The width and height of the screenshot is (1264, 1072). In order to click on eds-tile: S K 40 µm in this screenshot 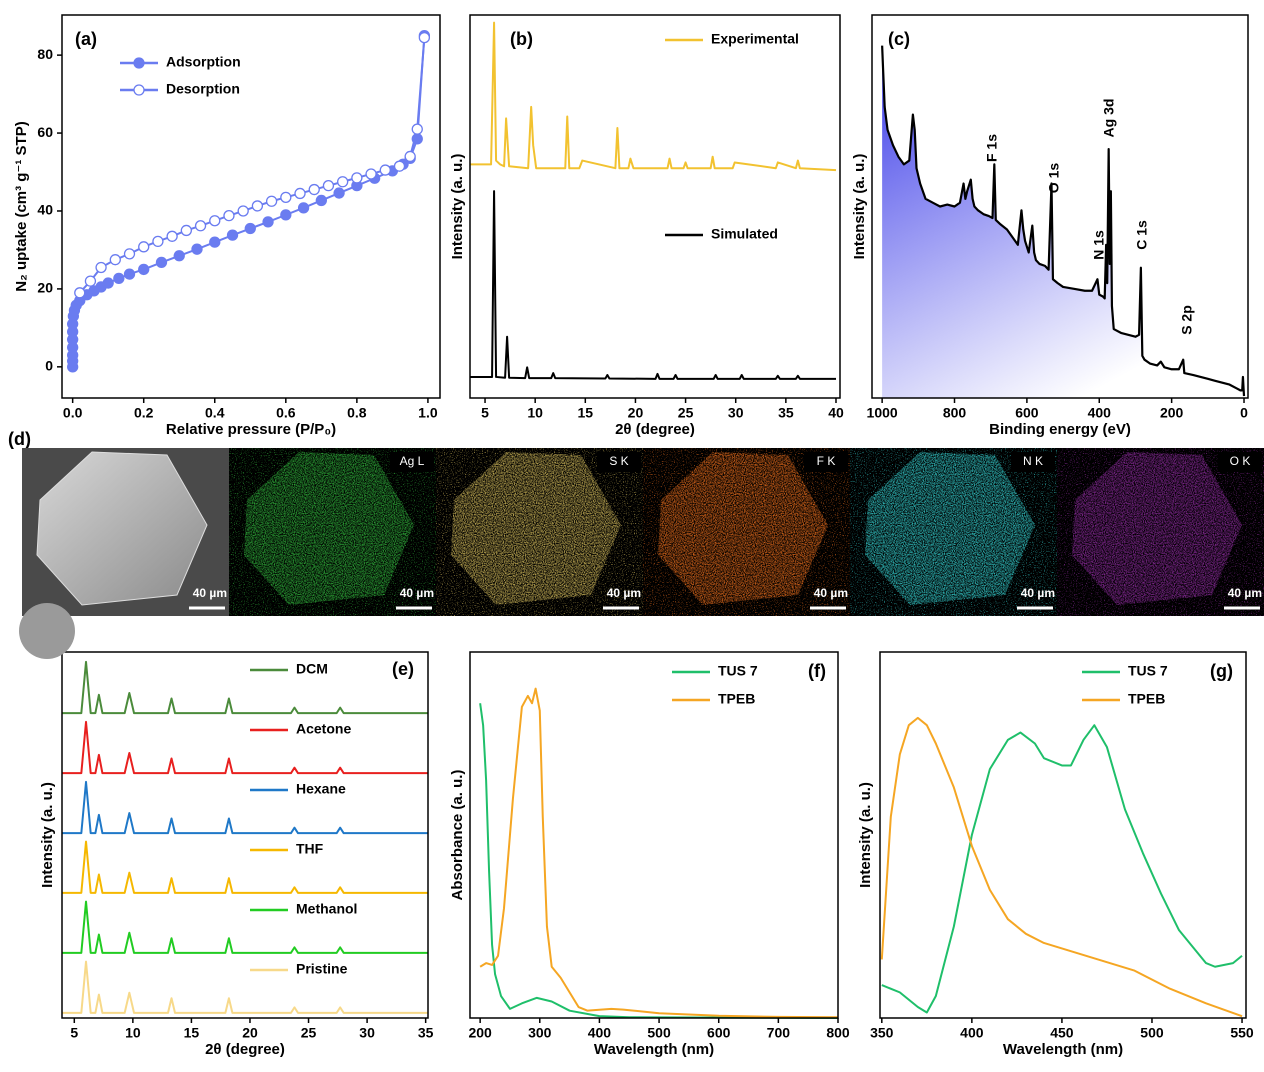, I will do `click(539, 532)`.